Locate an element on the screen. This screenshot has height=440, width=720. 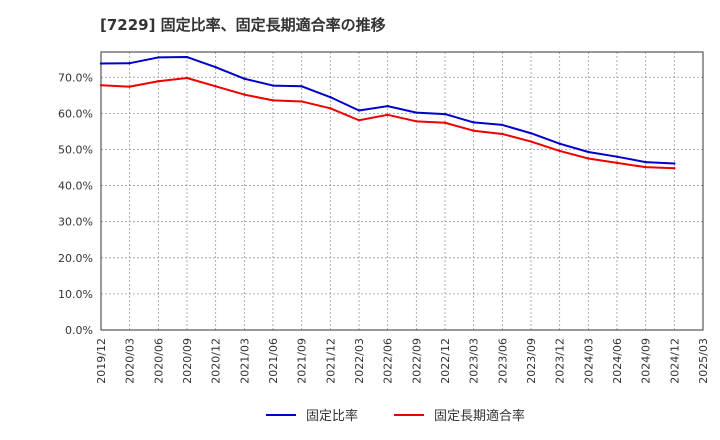
x-tick-label: 2024/09 is located at coordinates (646, 361).